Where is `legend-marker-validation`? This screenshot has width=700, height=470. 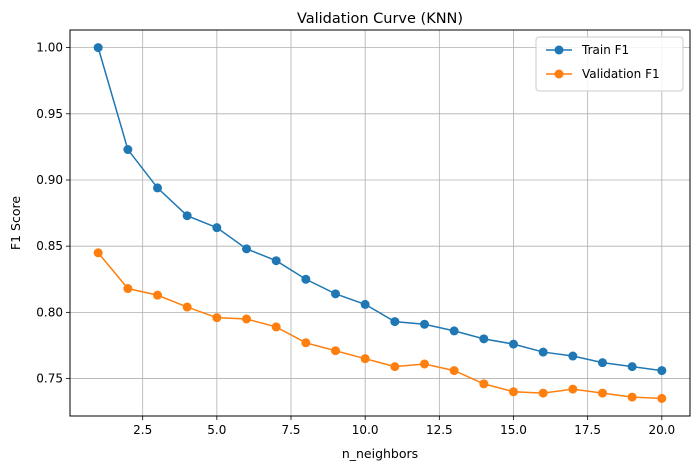
legend-marker-validation is located at coordinates (559, 74).